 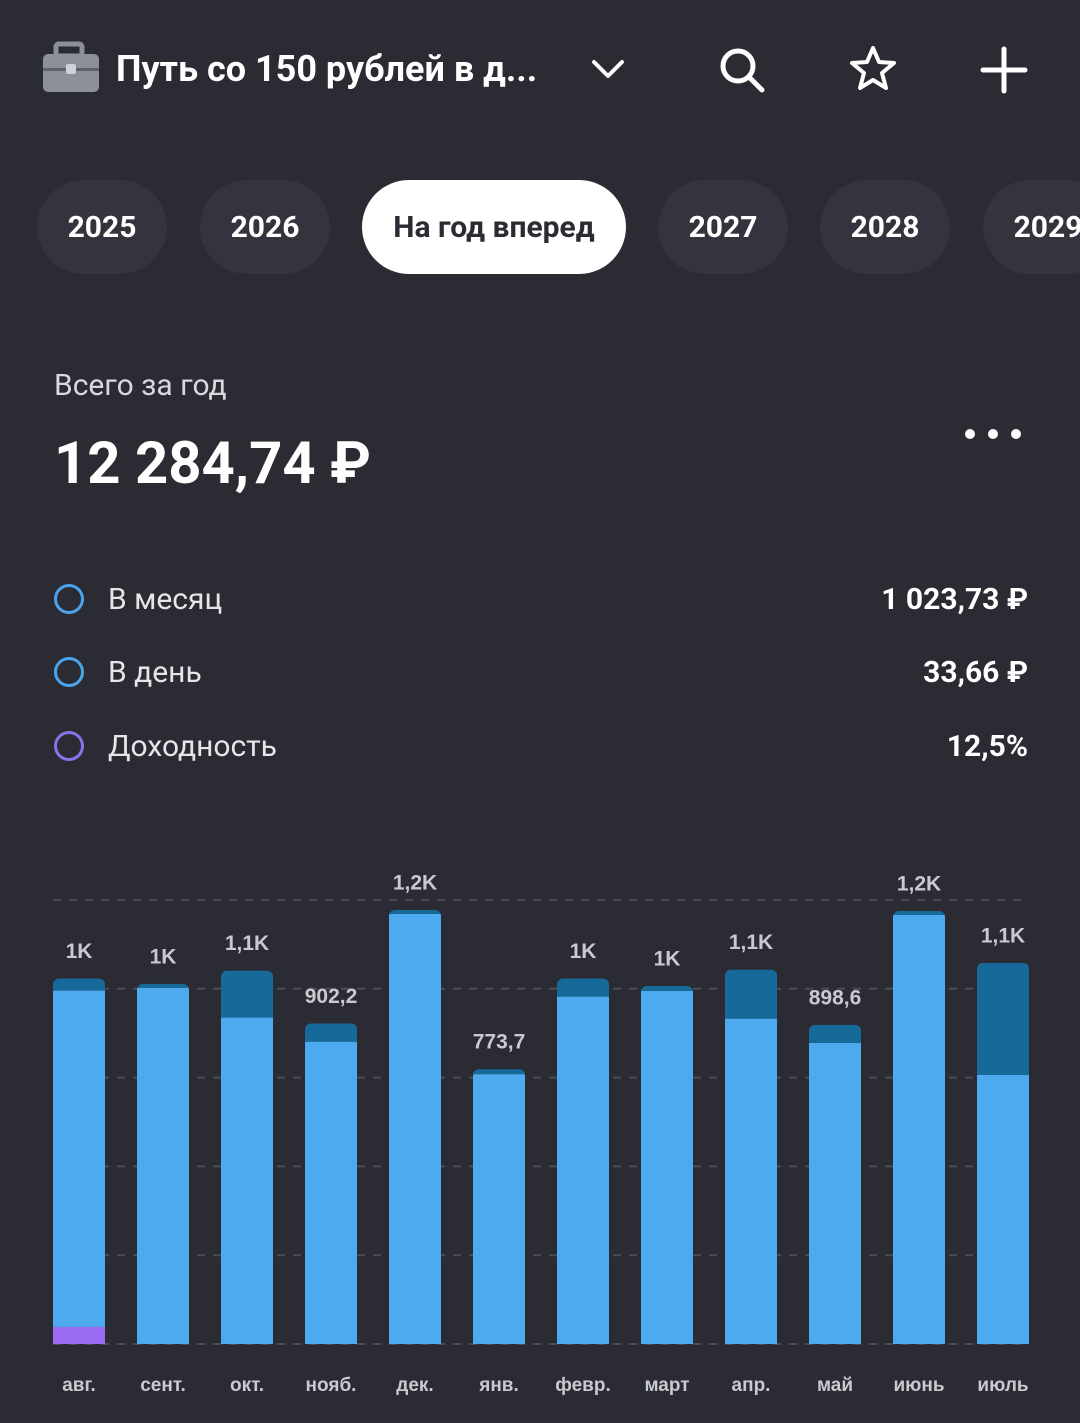 I want to click on stat-value: 12,5%, so click(x=987, y=746).